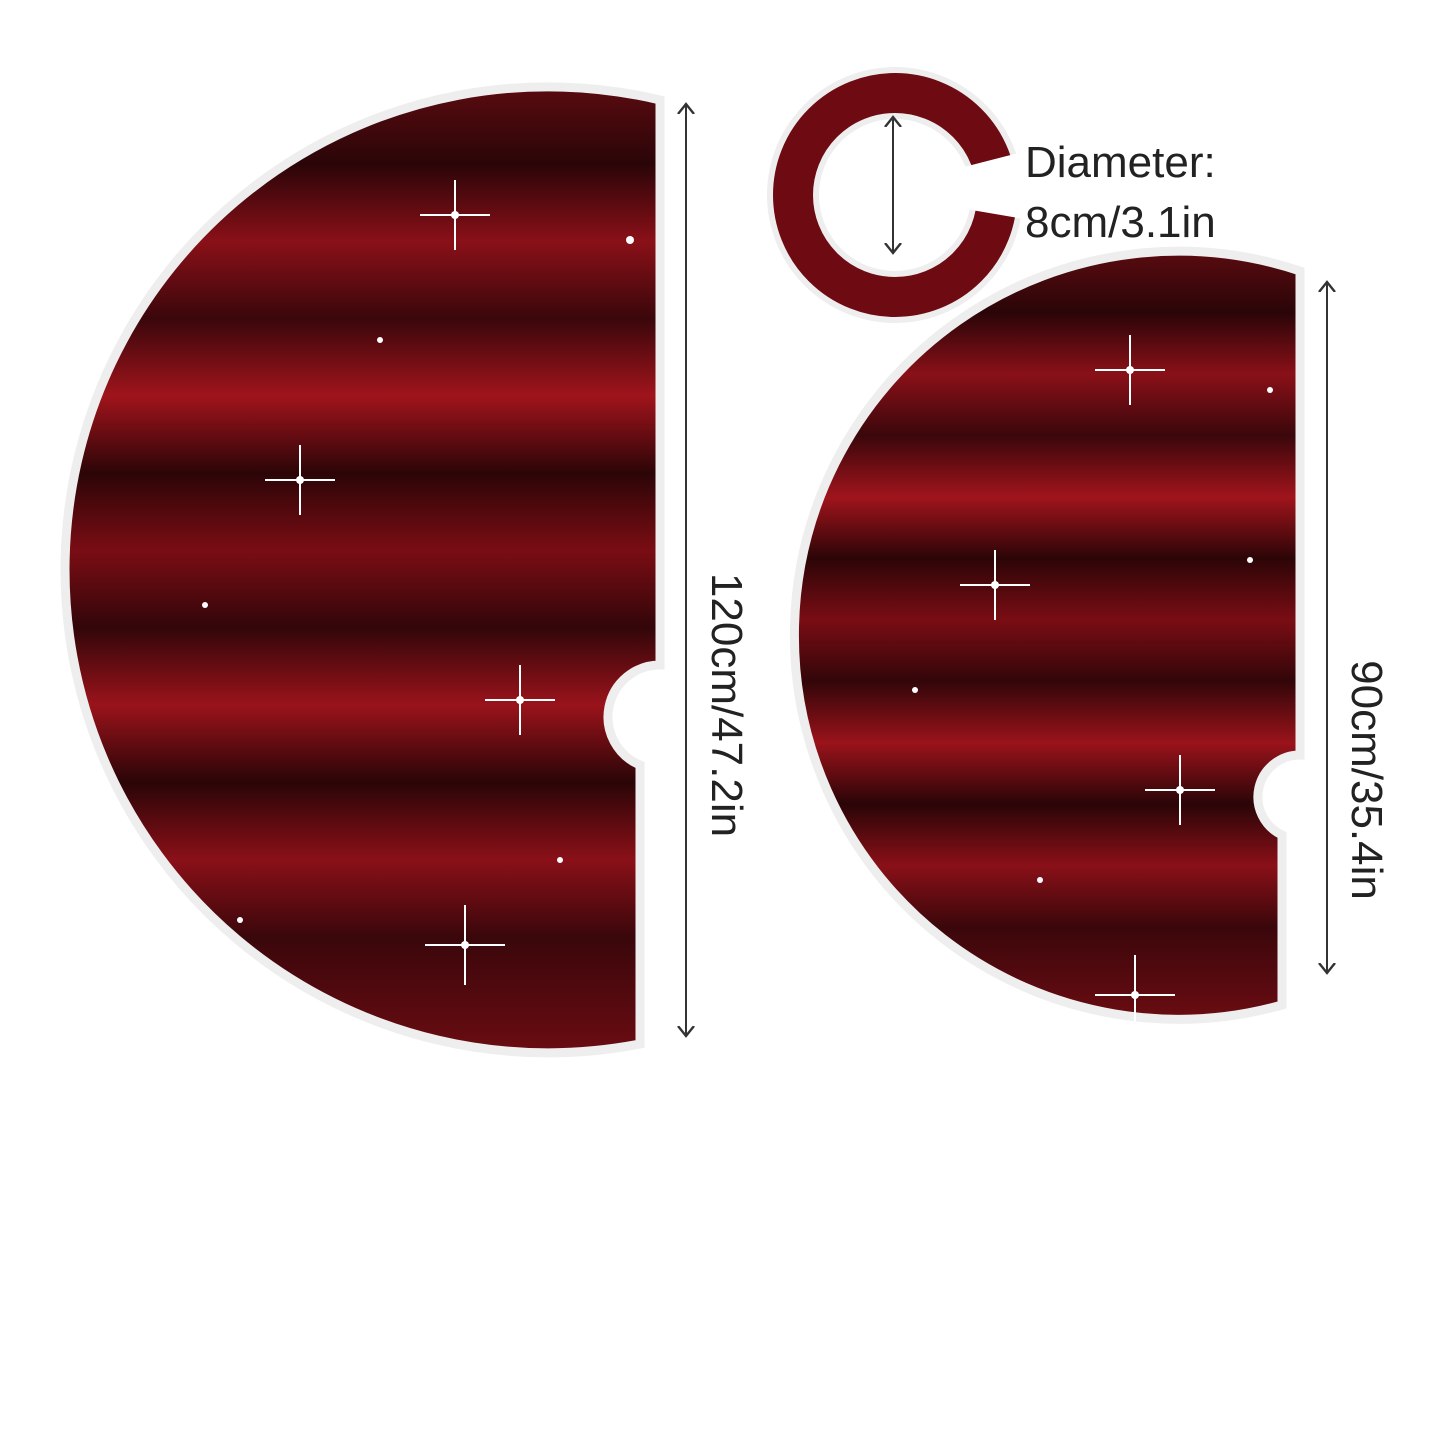  What do you see at coordinates (995, 185) in the screenshot?
I see `ring-gap` at bounding box center [995, 185].